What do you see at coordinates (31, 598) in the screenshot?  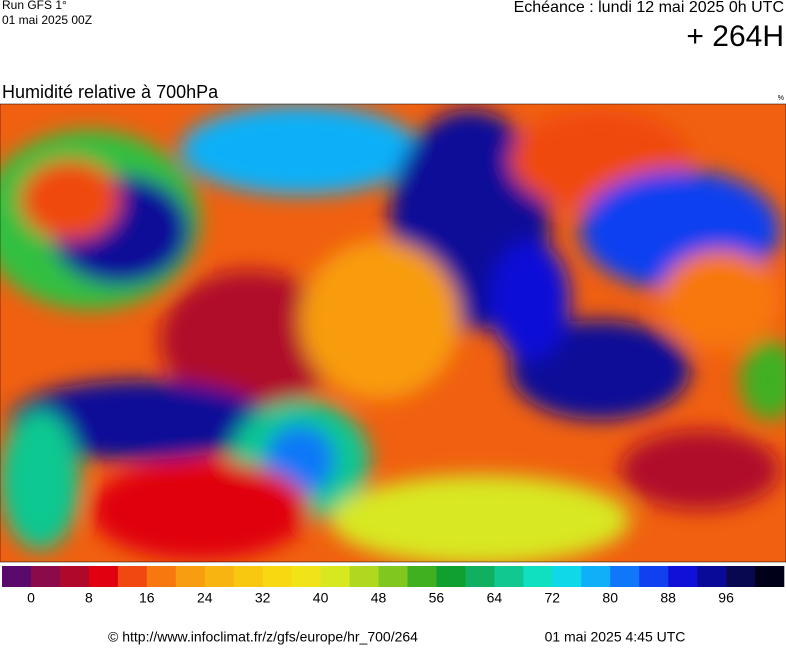 I see `tick-label: 0` at bounding box center [31, 598].